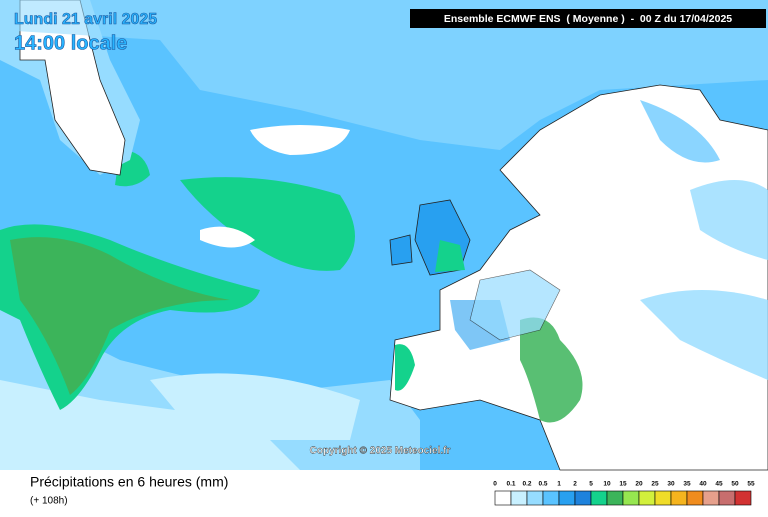  Describe the element at coordinates (751, 484) in the screenshot. I see `legend-level: 55` at that location.